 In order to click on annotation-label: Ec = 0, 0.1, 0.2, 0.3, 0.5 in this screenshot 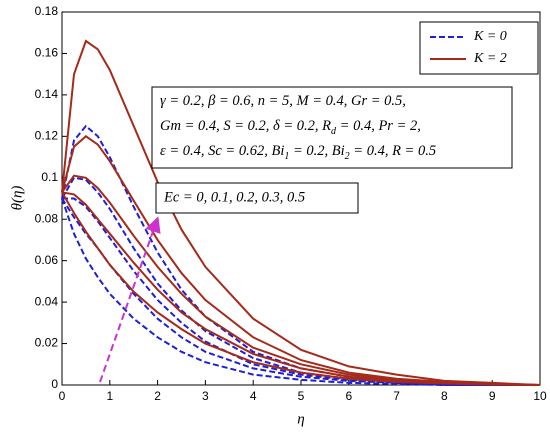, I will do `click(234, 197)`.